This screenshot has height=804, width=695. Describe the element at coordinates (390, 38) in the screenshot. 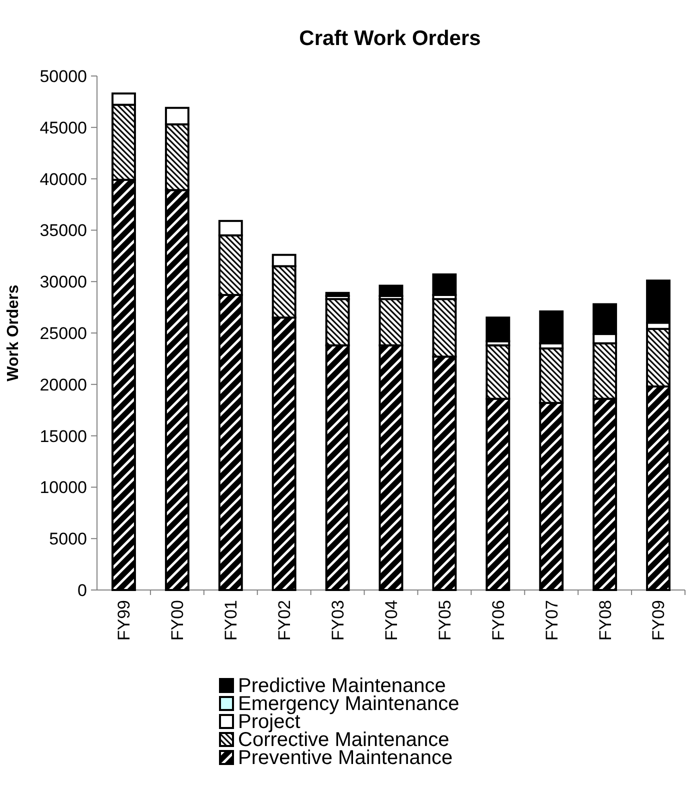

I see `chart-title: Craft Work Orders` at that location.